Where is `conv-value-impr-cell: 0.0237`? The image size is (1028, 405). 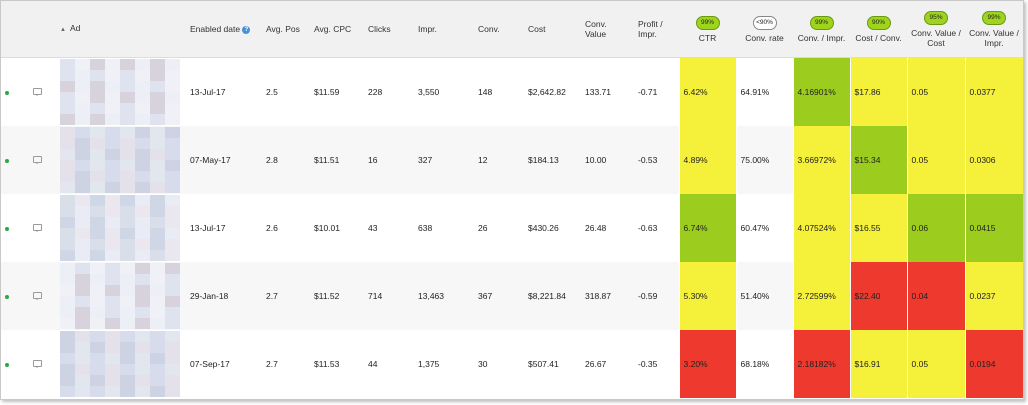 conv-value-impr-cell: 0.0237 is located at coordinates (993, 296).